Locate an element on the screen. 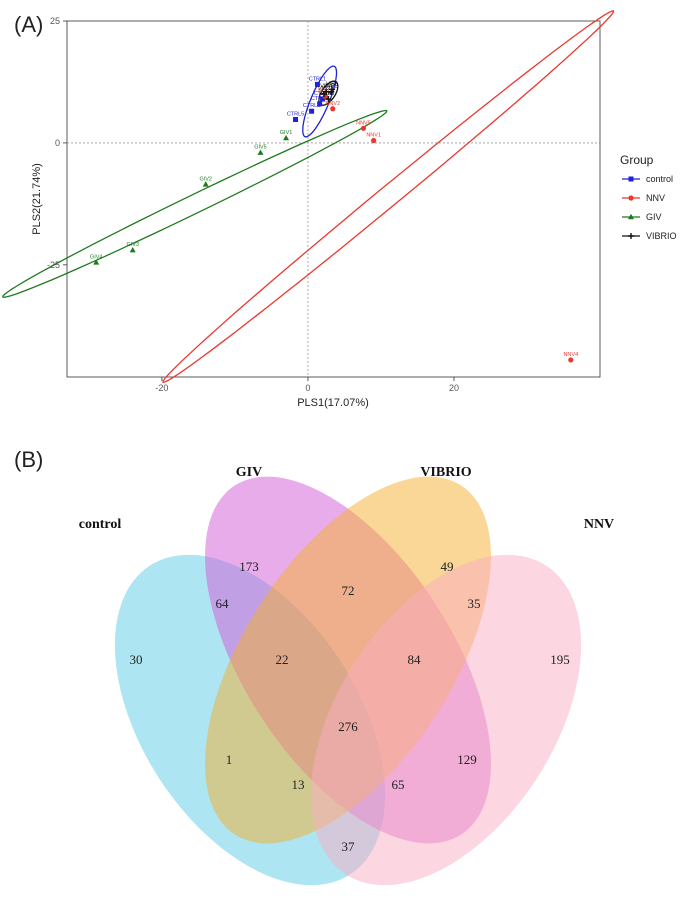 Image resolution: width=691 pixels, height=915 pixels. point-giv5 is located at coordinates (260, 152).